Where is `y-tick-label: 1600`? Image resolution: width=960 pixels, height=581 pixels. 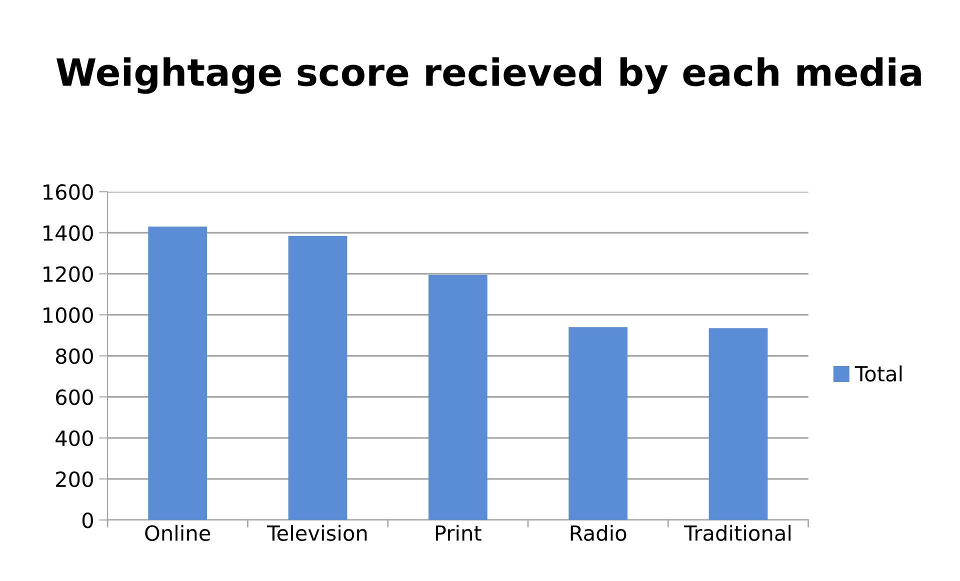 y-tick-label: 1600 is located at coordinates (68, 192).